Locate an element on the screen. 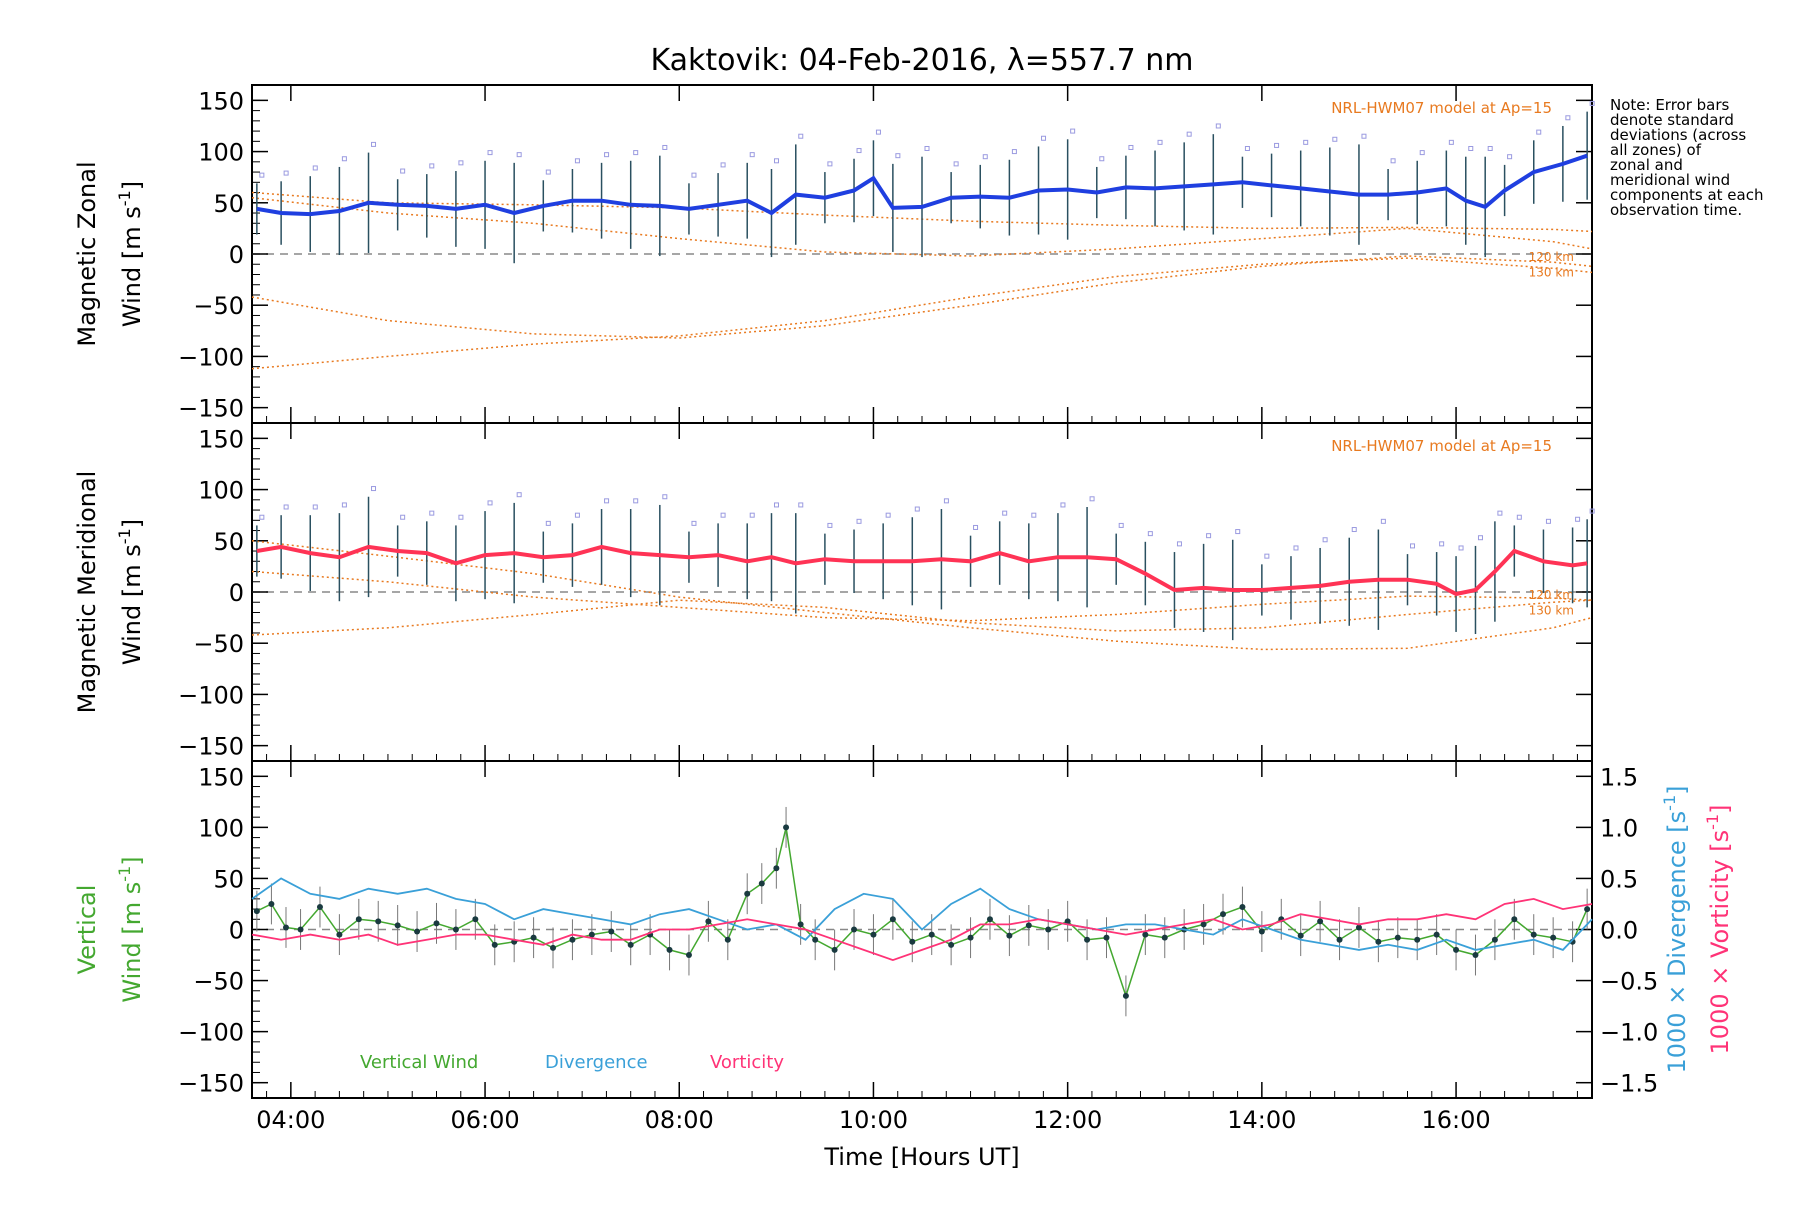 This screenshot has height=1205, width=1800. chart-title: Kaktovik: 04-Feb-2016, λ=557.7 nm is located at coordinates (921, 60).